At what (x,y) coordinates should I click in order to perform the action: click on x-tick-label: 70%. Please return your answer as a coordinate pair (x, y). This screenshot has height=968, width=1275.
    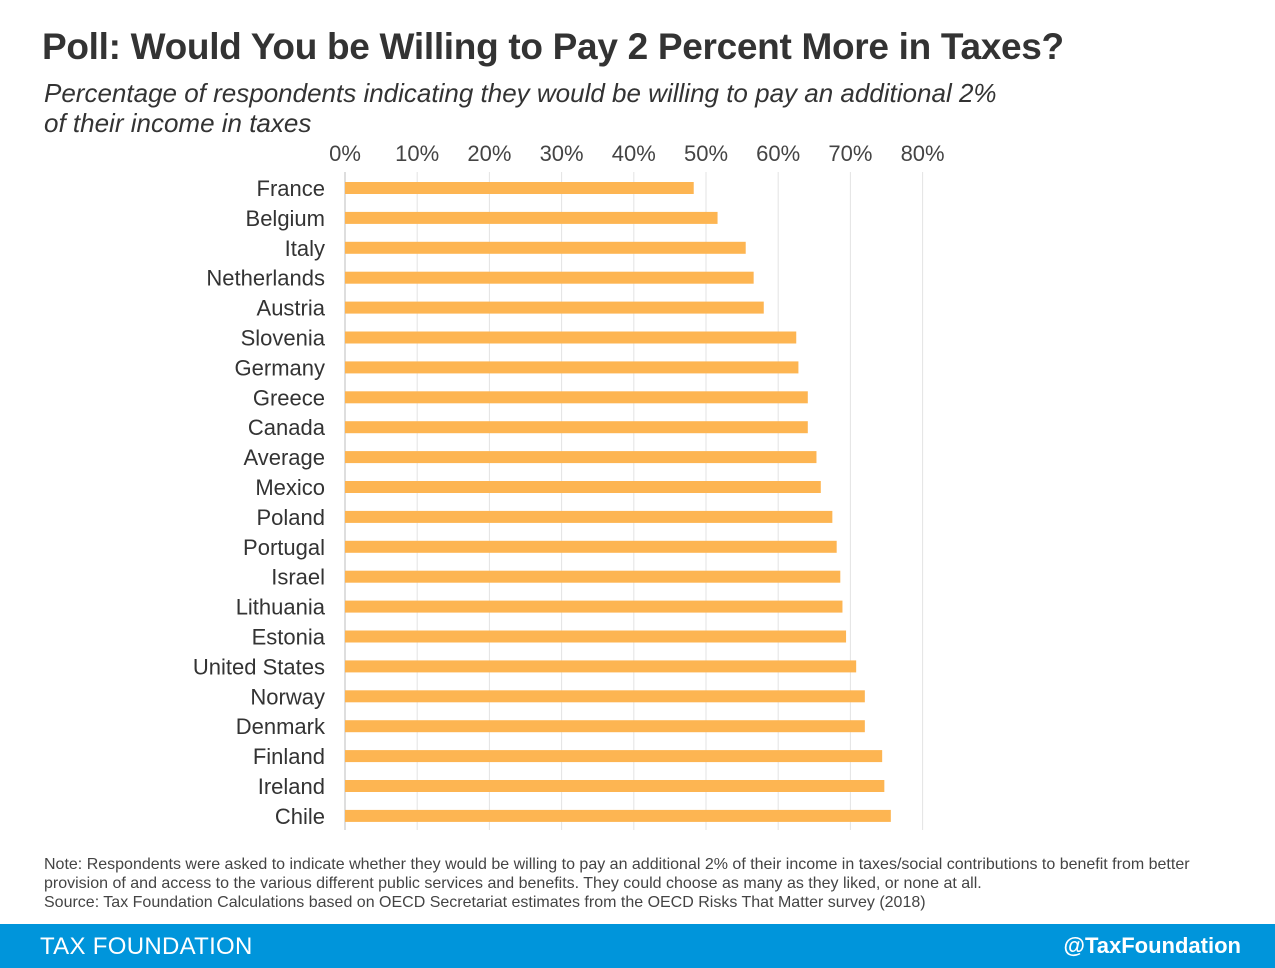
    Looking at the image, I should click on (850, 153).